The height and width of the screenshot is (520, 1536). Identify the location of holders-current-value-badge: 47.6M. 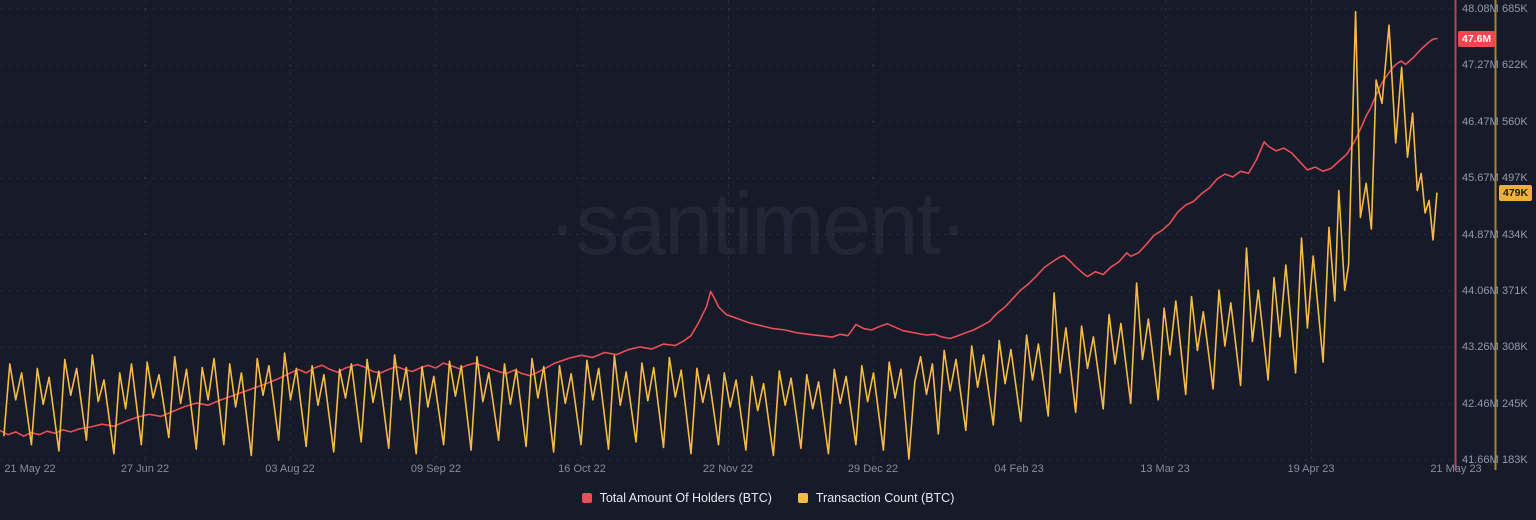
(1477, 38).